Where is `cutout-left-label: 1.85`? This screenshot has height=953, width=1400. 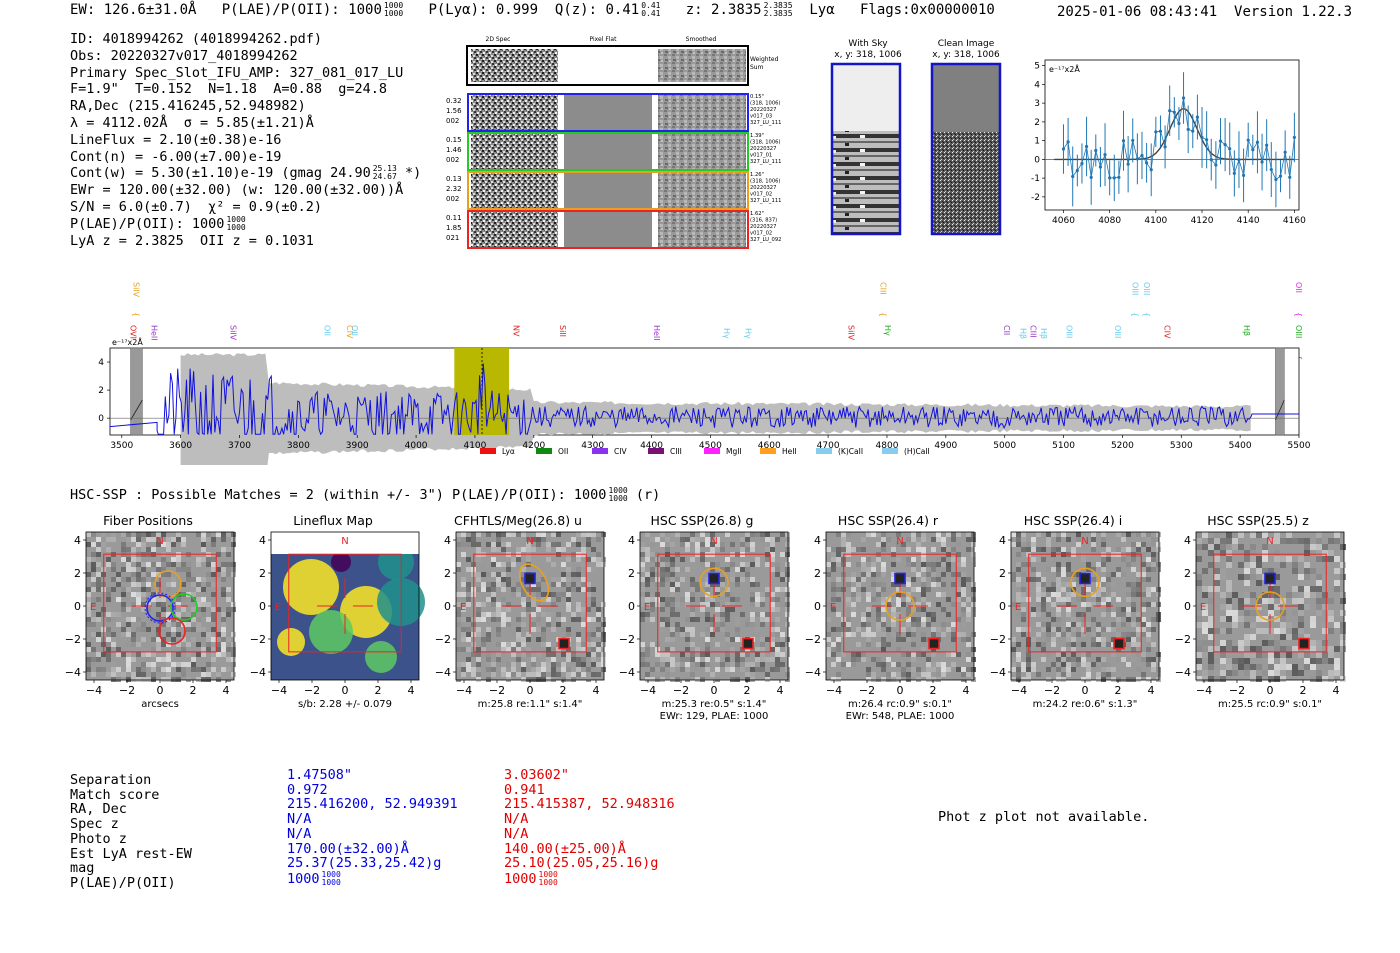 cutout-left-label: 1.85 is located at coordinates (454, 228).